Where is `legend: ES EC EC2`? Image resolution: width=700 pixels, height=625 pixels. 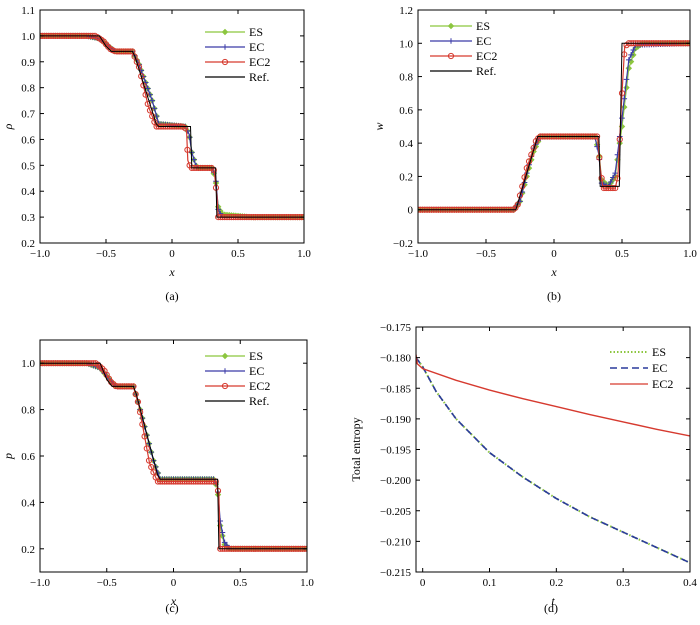
legend: ES EC EC2 is located at coordinates (641, 368).